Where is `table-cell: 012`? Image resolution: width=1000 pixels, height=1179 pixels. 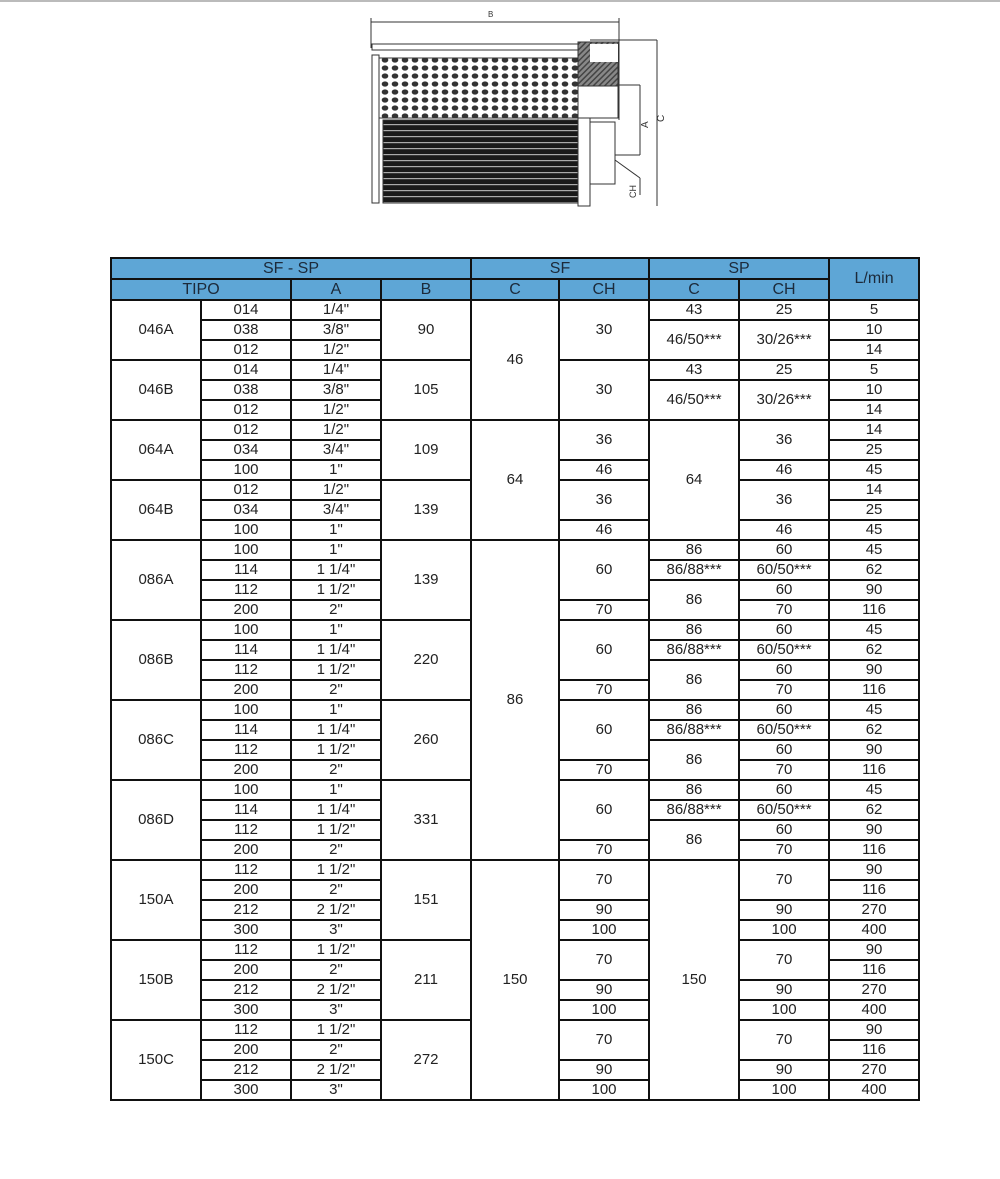
table-cell: 012 is located at coordinates (246, 350).